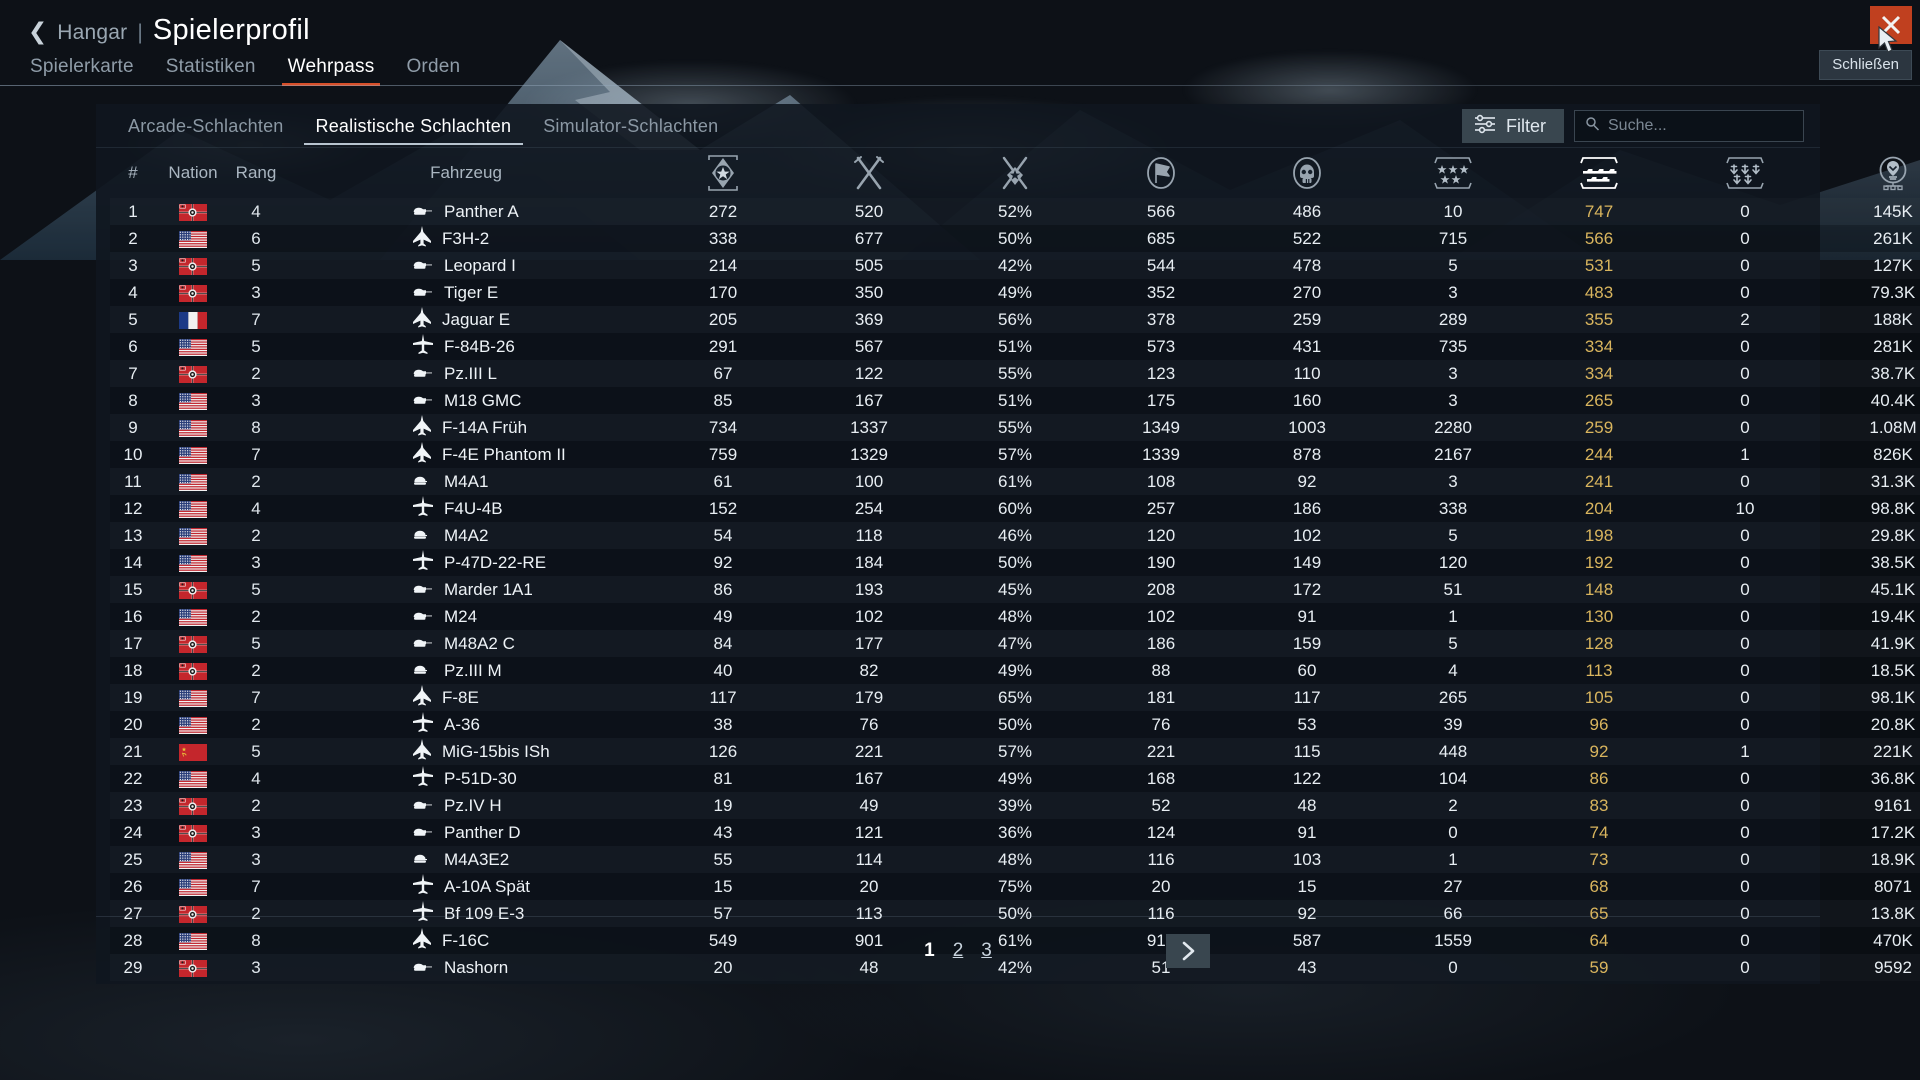 Image resolution: width=1920 pixels, height=1080 pixels. I want to click on table-row: 1 4 Panther A 272 520 52% 566 486 10 747 0 145K, so click(1015, 211).